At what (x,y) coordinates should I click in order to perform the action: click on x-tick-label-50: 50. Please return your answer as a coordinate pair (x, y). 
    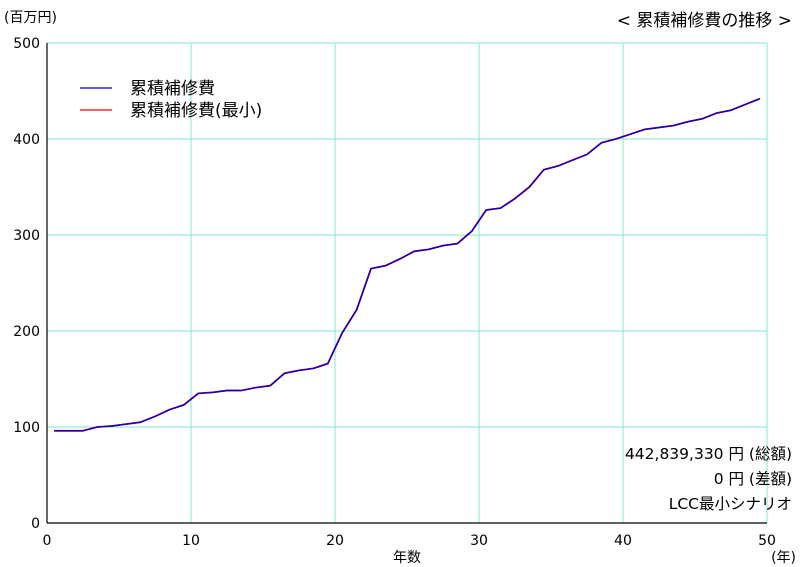
    Looking at the image, I should click on (767, 541).